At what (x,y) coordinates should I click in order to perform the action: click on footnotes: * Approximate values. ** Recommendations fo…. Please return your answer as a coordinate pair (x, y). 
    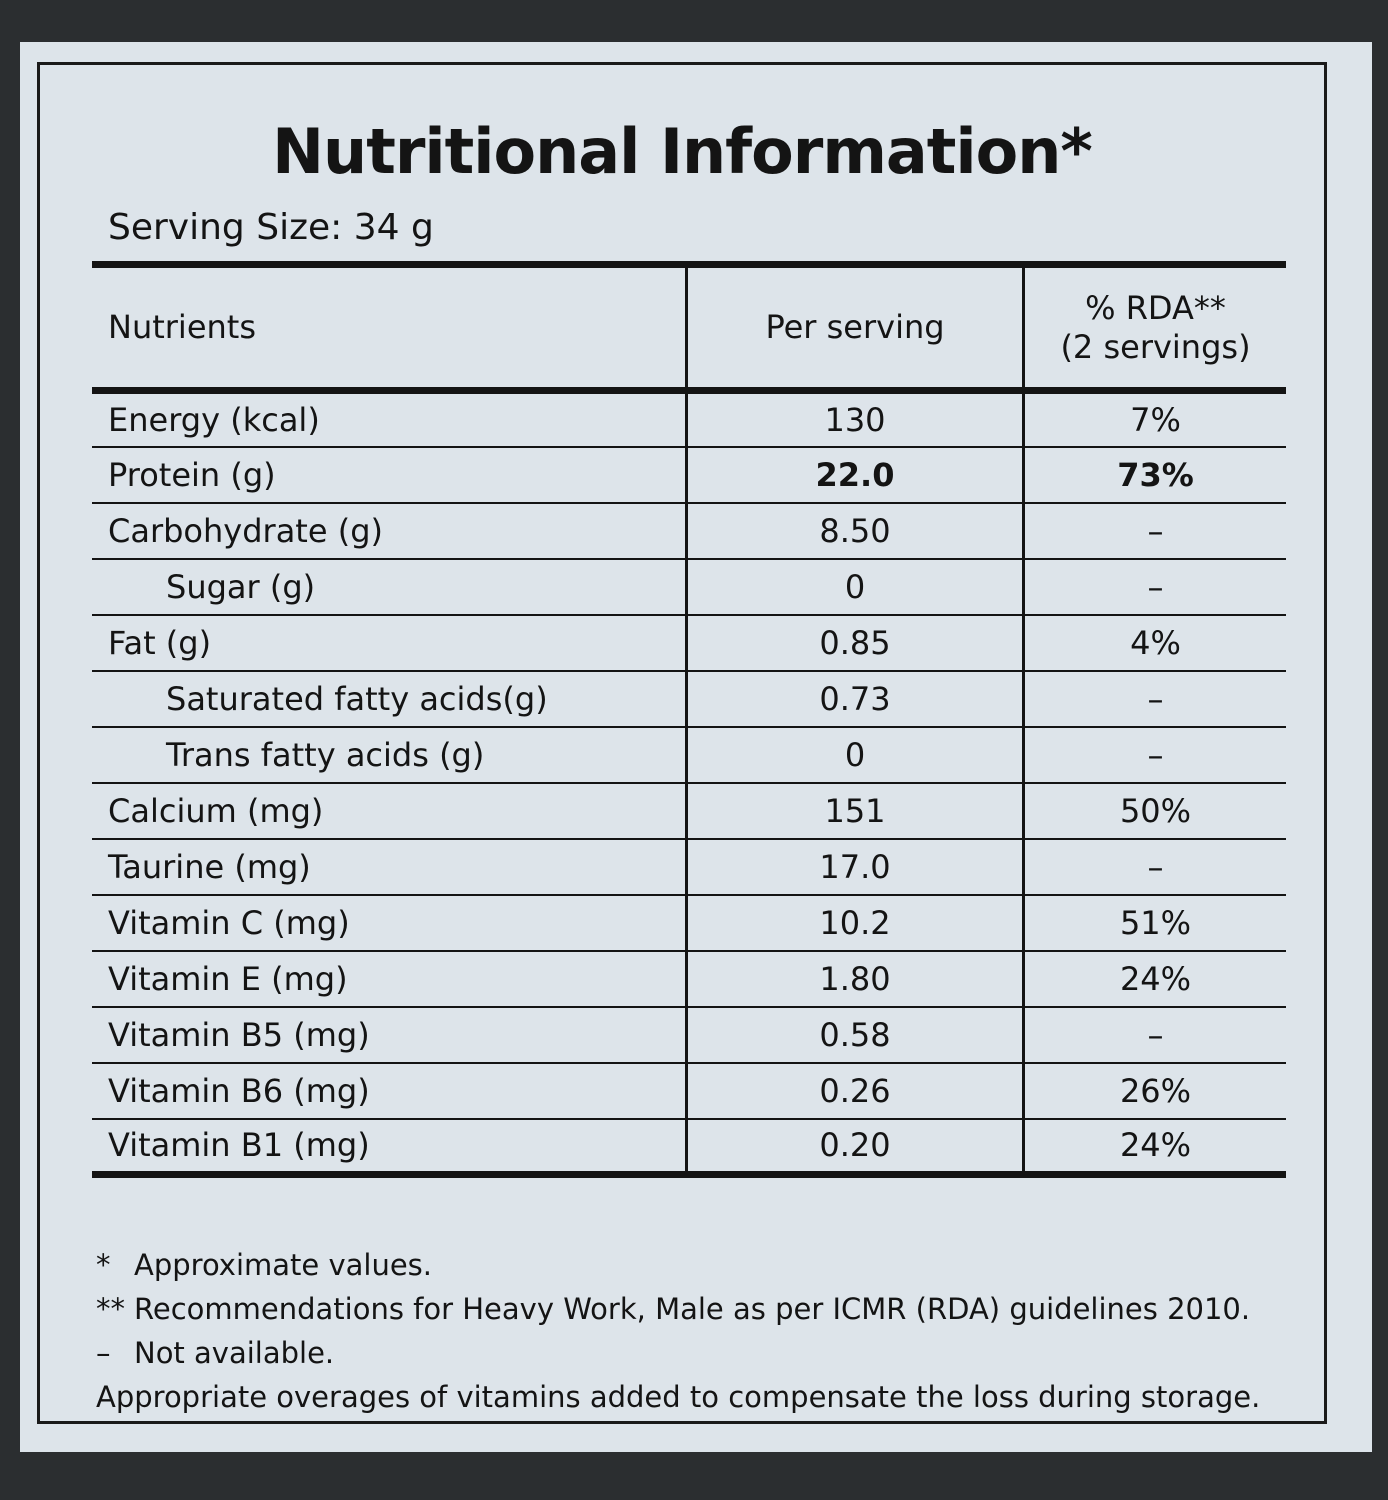
    Looking at the image, I should click on (678, 1331).